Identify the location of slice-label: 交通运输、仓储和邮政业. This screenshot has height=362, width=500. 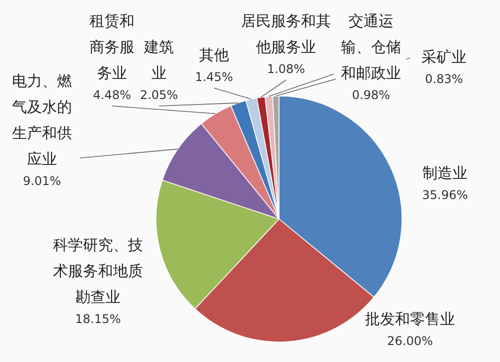
(371, 47).